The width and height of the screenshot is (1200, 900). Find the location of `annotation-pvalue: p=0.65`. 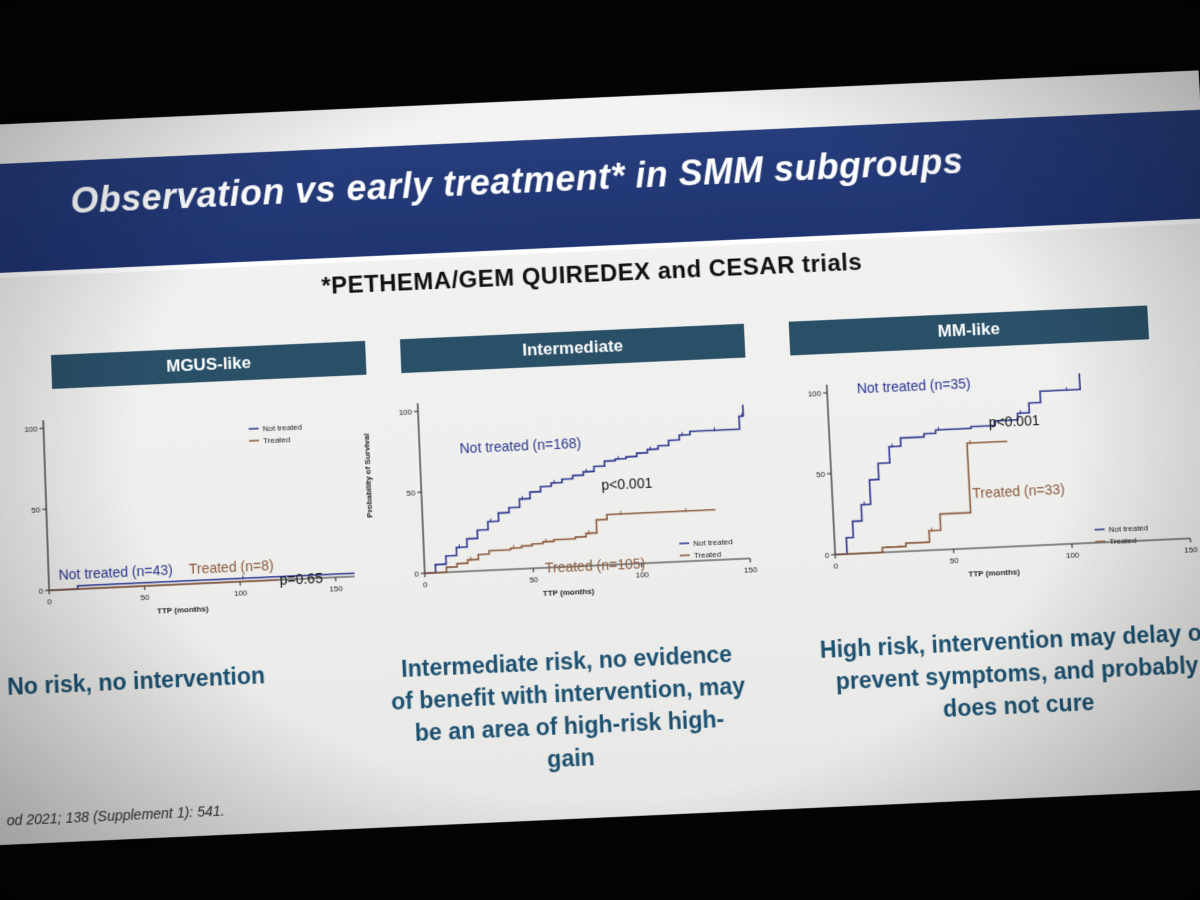

annotation-pvalue: p=0.65 is located at coordinates (301, 579).